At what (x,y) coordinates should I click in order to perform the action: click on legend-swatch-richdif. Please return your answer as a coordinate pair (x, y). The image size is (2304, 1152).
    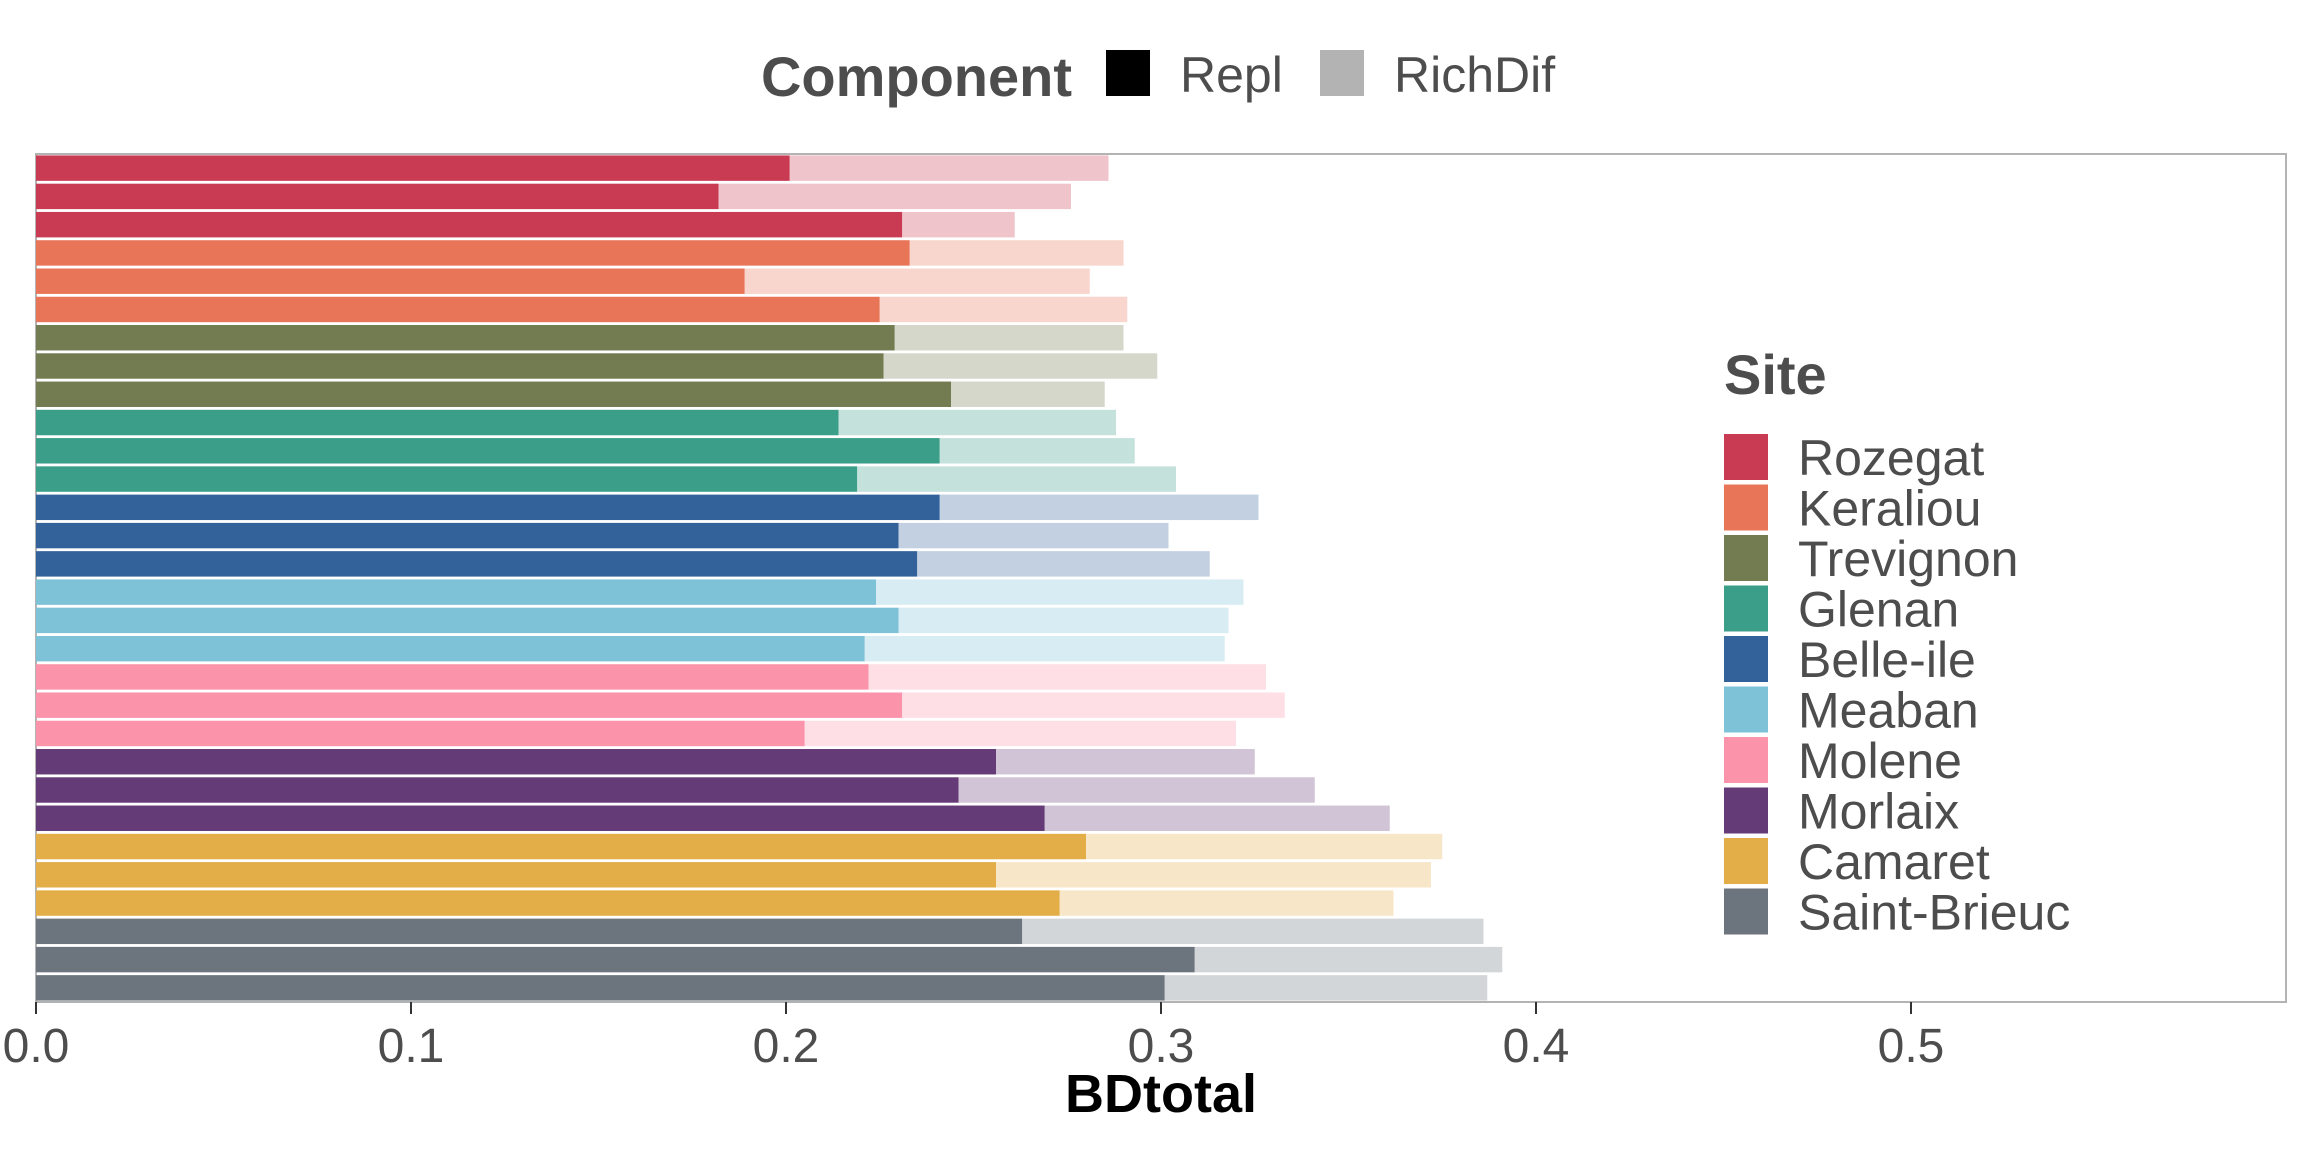
    Looking at the image, I should click on (1342, 73).